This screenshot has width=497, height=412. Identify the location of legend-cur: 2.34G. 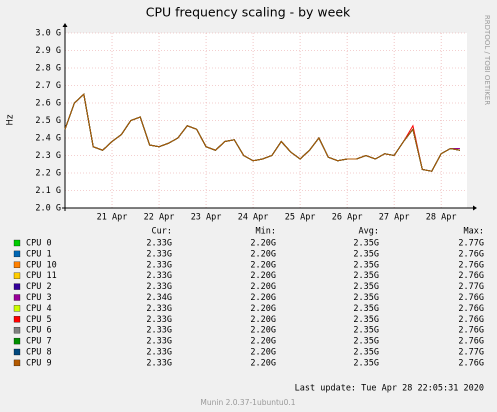
(159, 298).